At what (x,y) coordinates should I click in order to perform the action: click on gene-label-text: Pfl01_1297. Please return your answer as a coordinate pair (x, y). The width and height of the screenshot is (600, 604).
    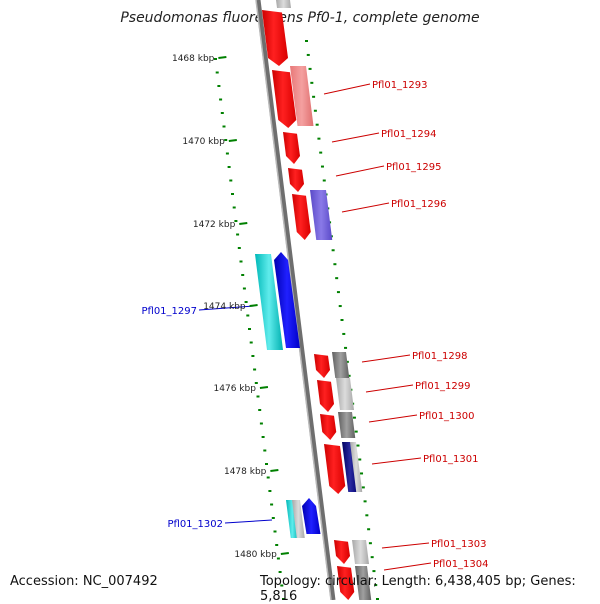
    Looking at the image, I should click on (169, 311).